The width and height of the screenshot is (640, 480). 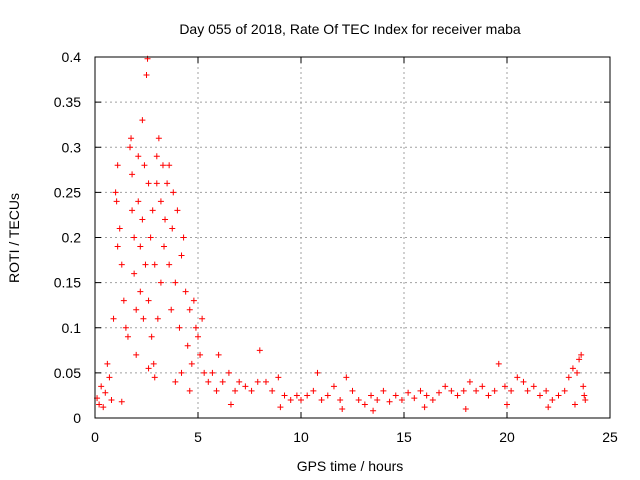 I want to click on x-tick-label: 0, so click(x=95, y=437).